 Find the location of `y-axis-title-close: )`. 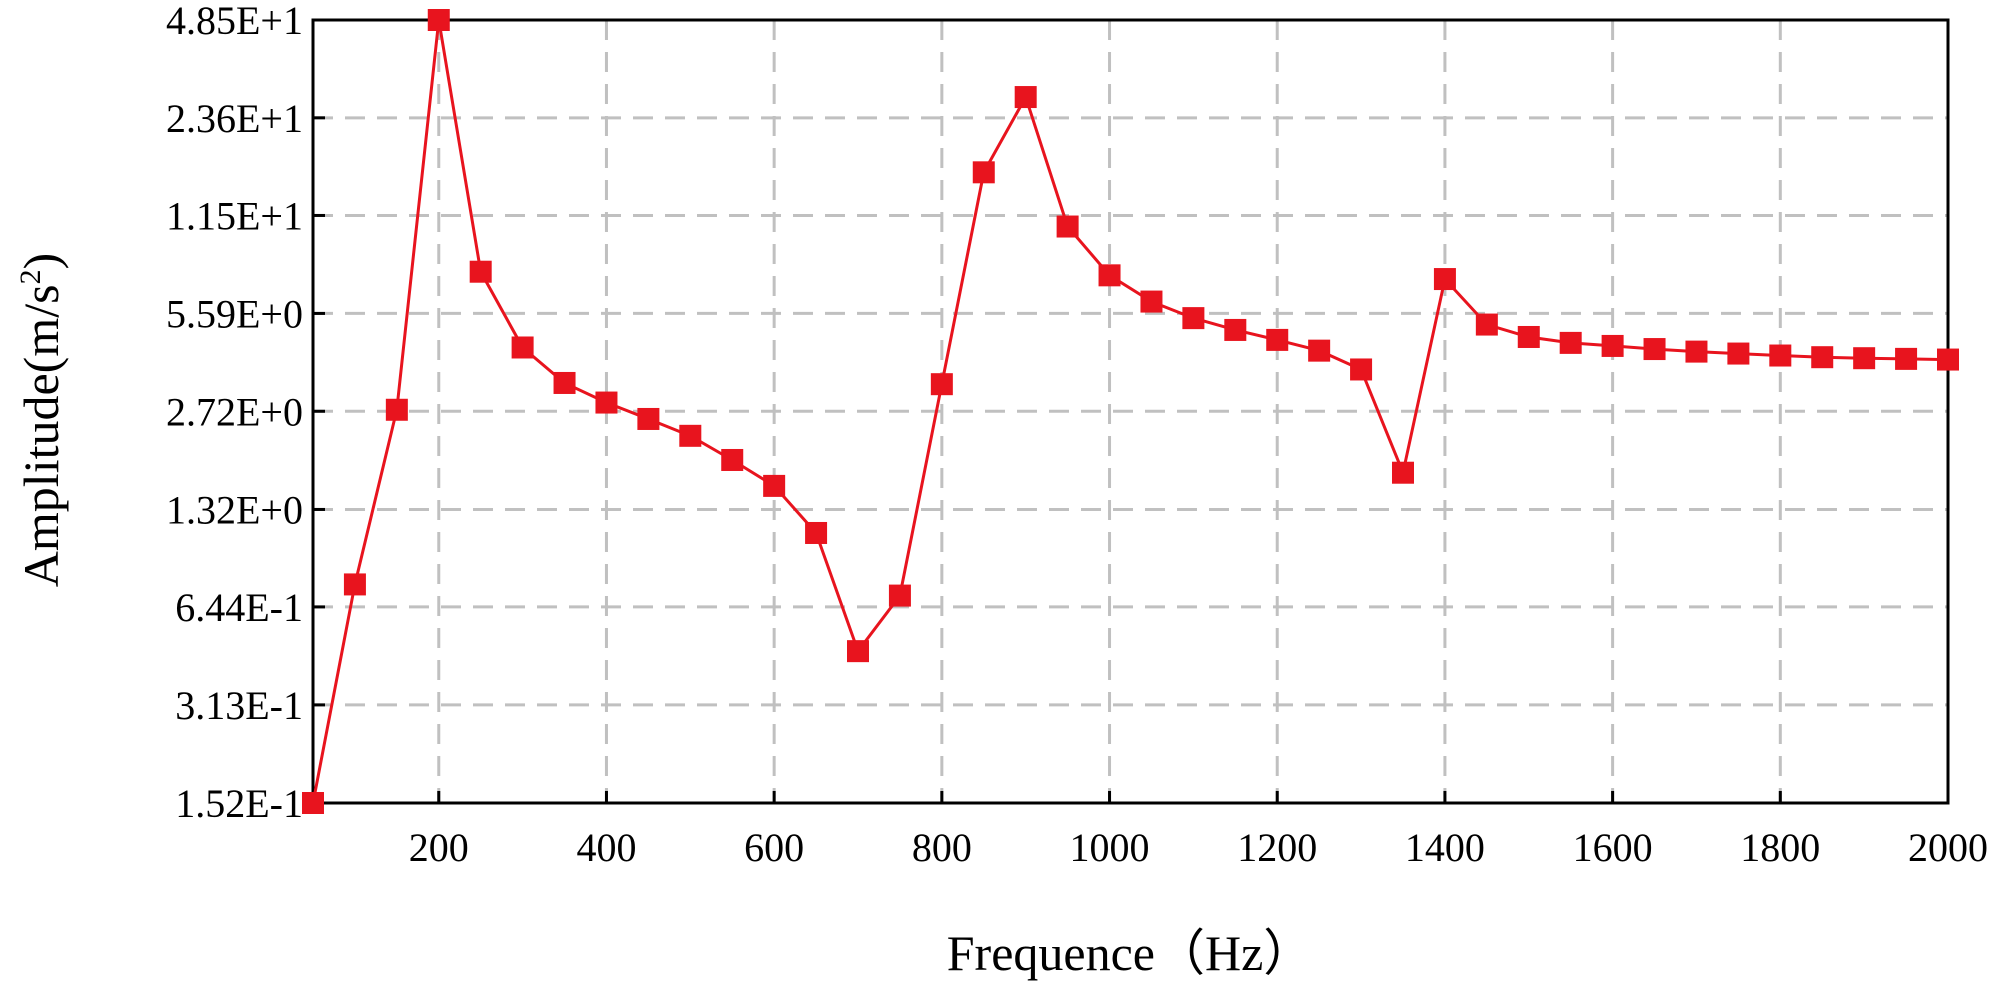

y-axis-title-close: ) is located at coordinates (41, 261).